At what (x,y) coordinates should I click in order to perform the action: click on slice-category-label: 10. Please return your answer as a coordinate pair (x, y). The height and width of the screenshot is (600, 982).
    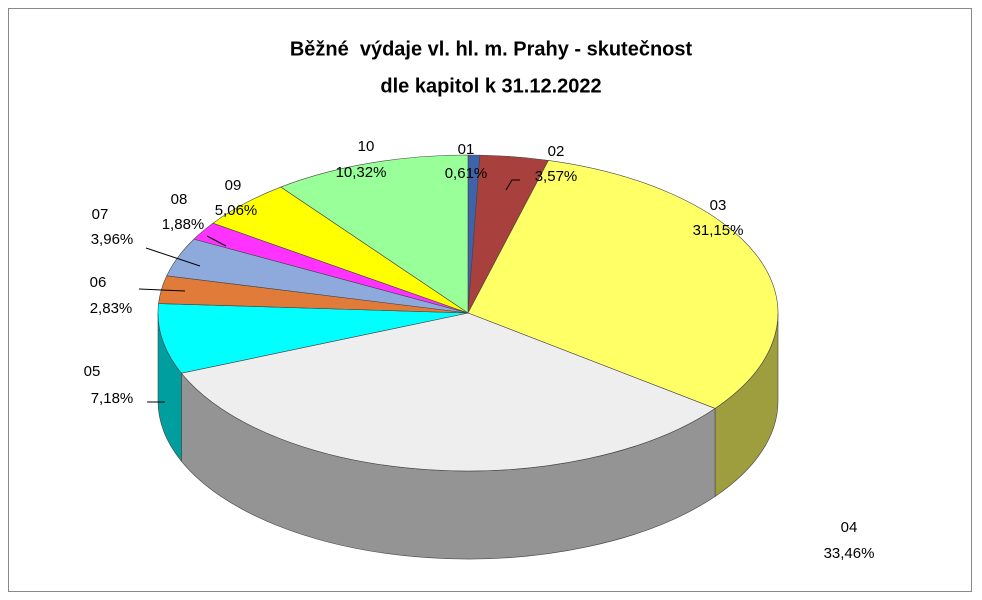
    Looking at the image, I should click on (366, 146).